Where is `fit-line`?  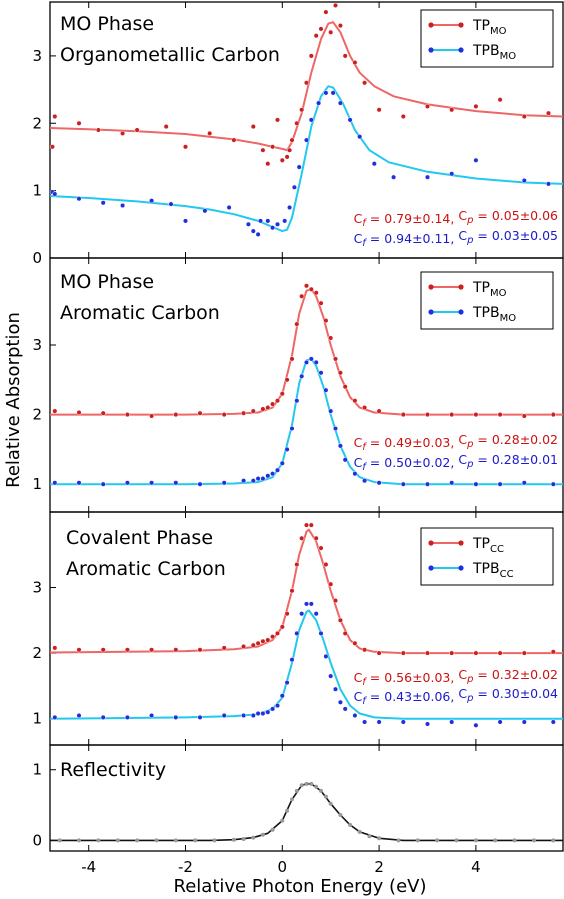
fit-line is located at coordinates (306, 591).